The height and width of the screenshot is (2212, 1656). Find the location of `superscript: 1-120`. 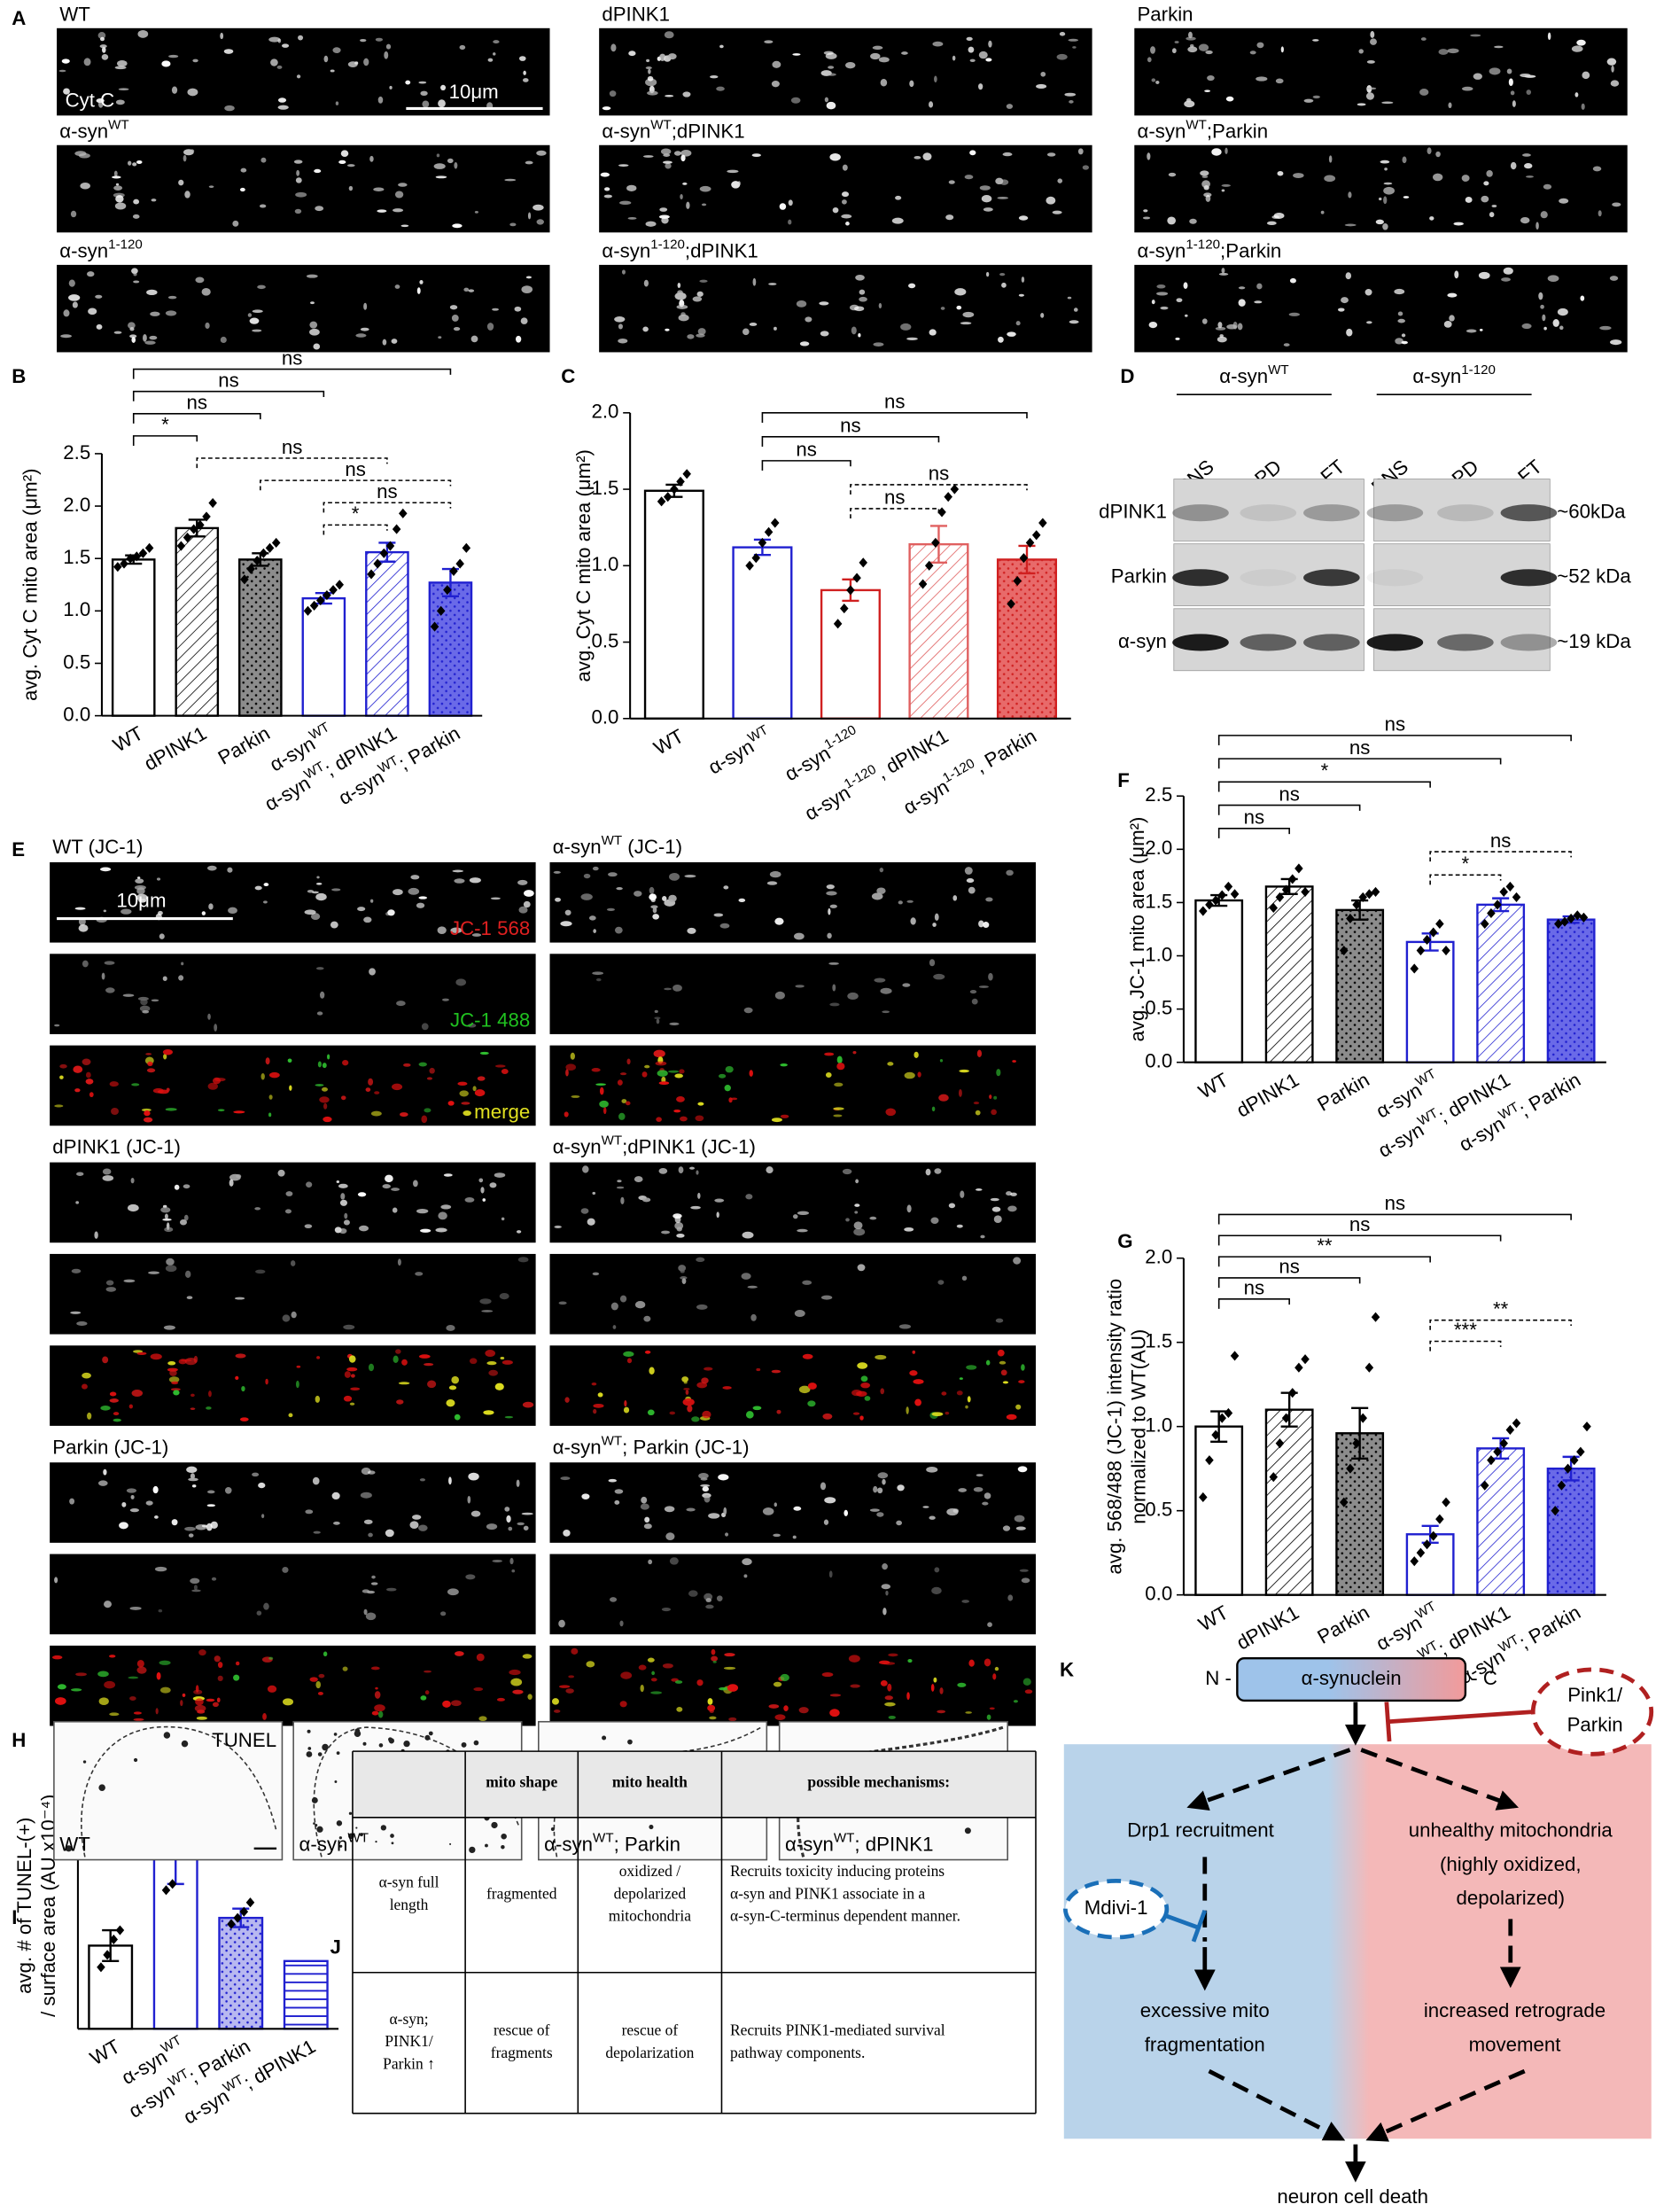

superscript: 1-120 is located at coordinates (667, 244).